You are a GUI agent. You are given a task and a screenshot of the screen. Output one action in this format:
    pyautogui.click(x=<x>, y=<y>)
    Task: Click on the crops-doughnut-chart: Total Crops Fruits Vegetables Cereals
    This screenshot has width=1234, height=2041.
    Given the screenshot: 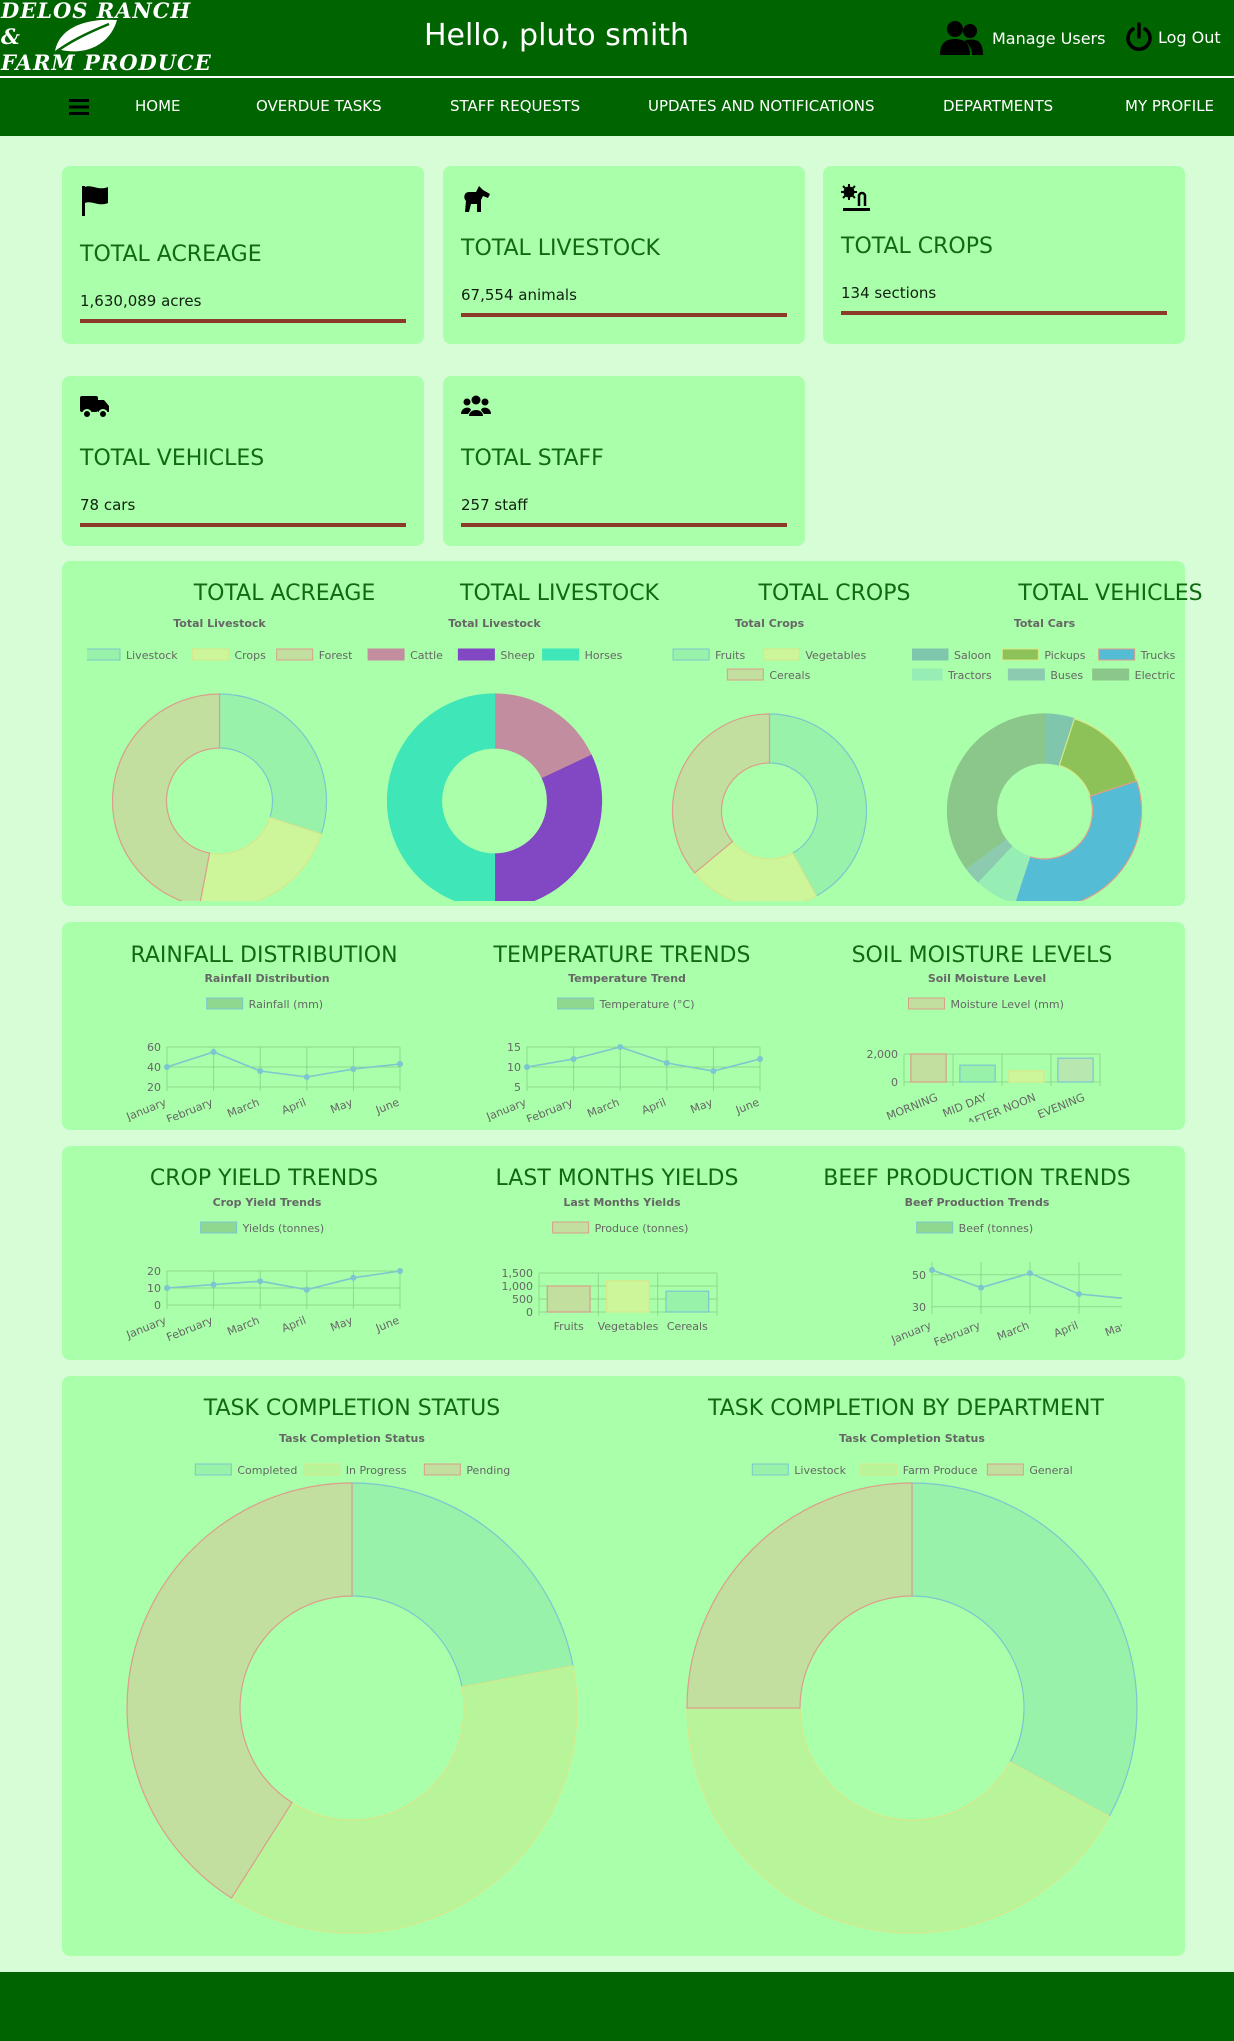 What is the action you would take?
    pyautogui.click(x=769, y=756)
    